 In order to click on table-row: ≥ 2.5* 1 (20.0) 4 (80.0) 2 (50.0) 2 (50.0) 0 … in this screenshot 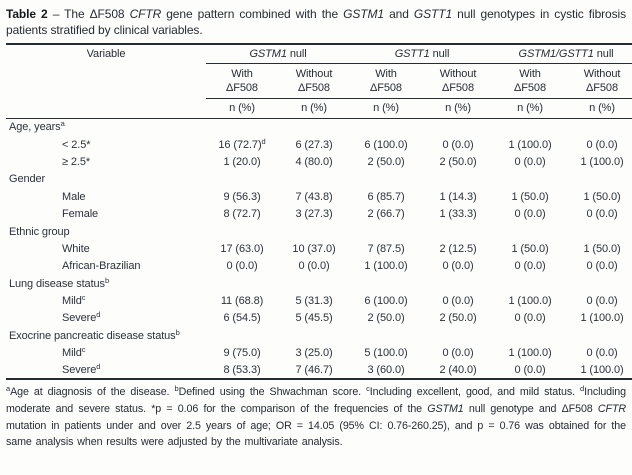, I will do `click(319, 161)`.